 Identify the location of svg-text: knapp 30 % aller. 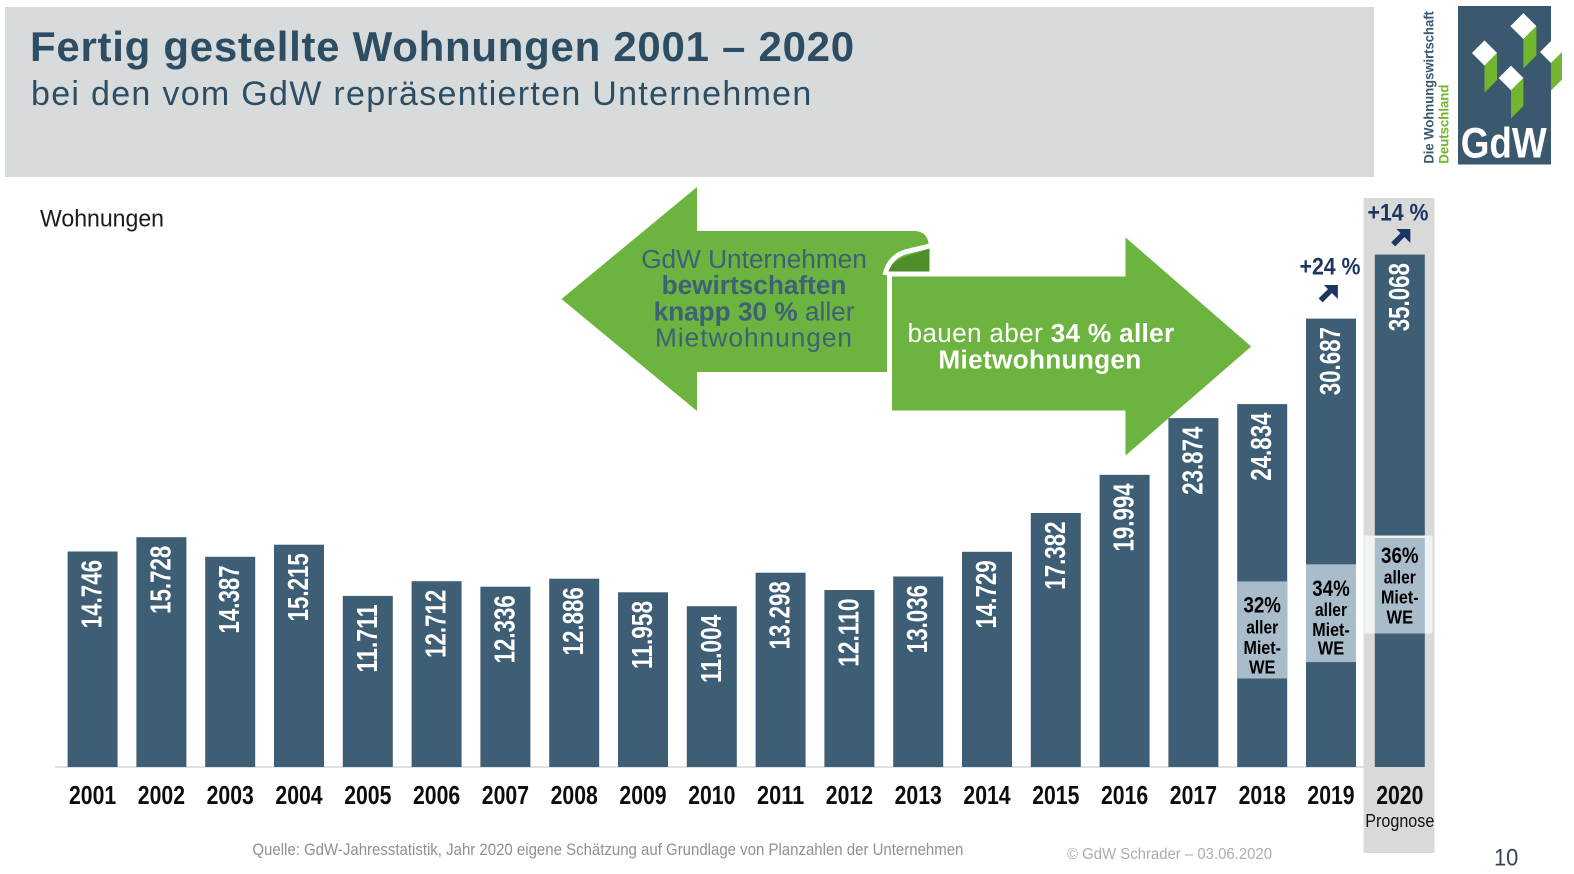
(754, 311).